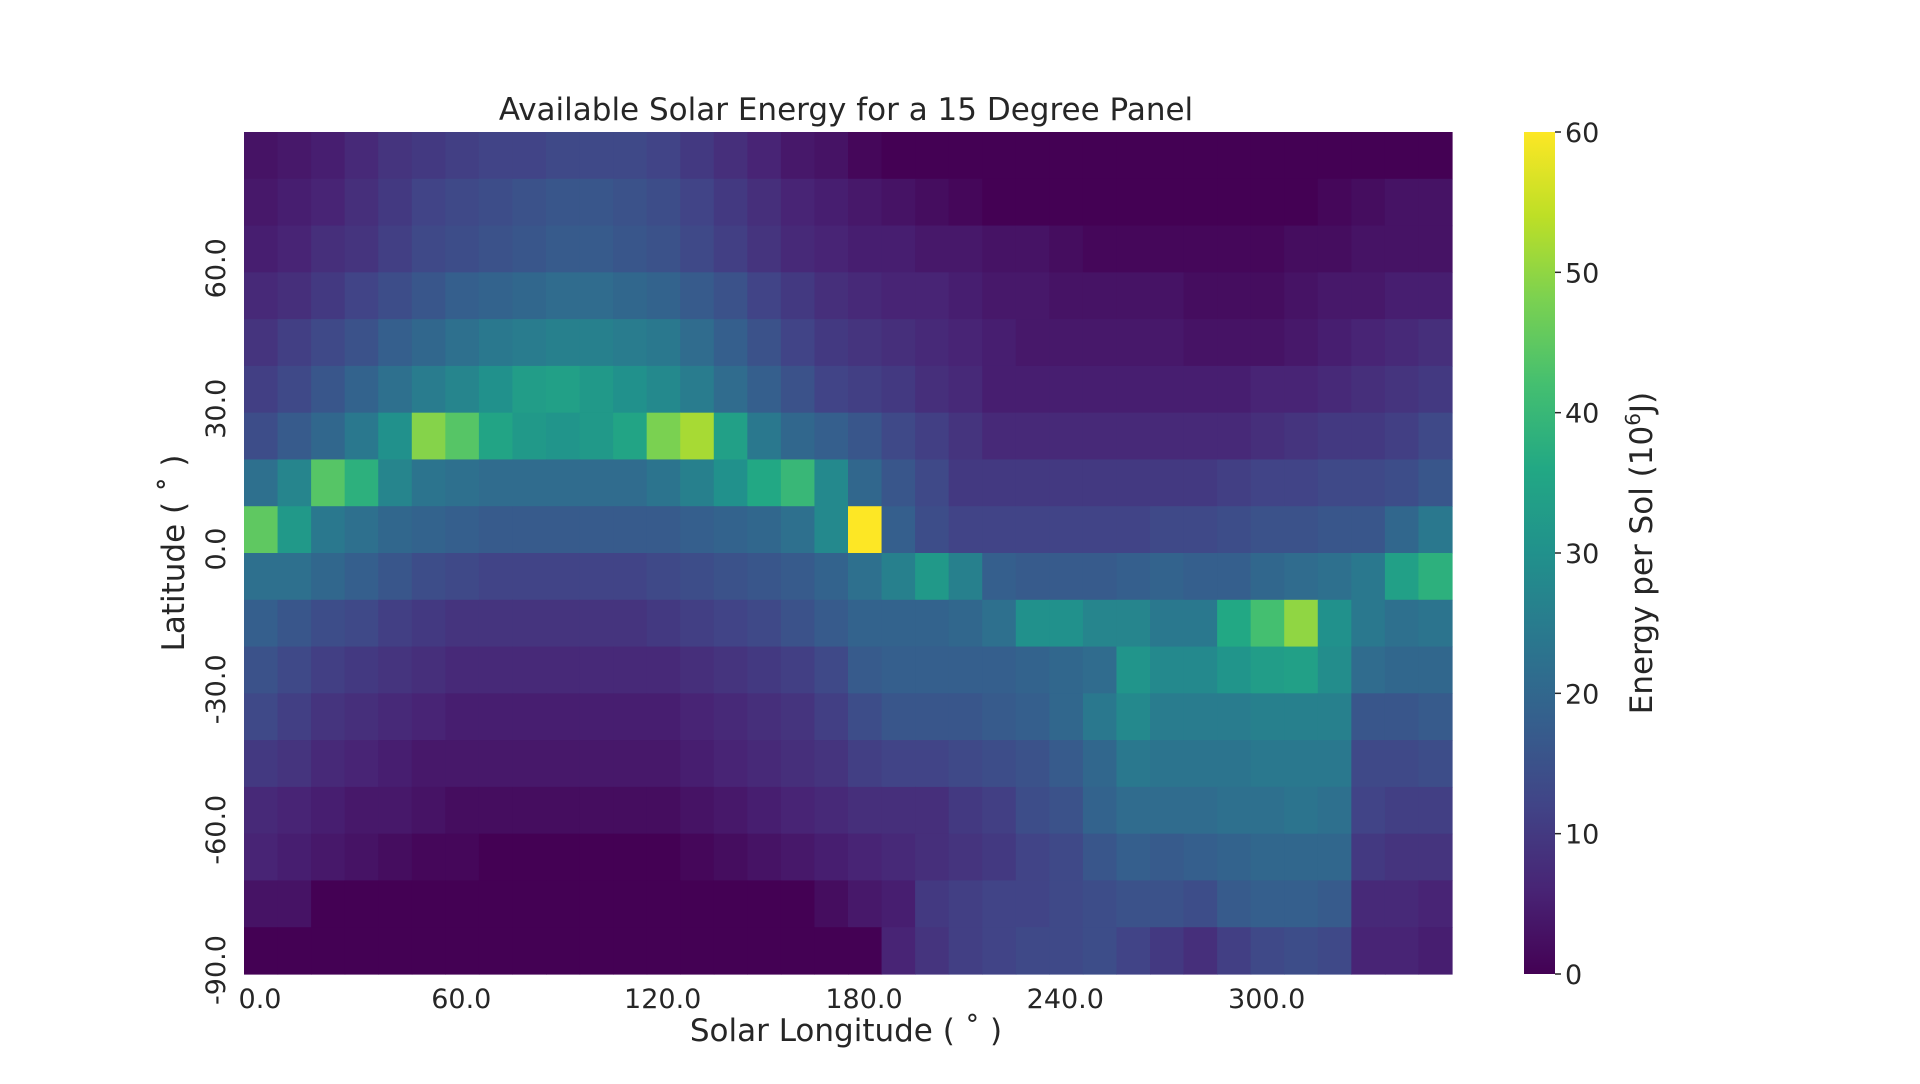  I want to click on x-axis-label: Solar Longitude ( ˚ ), so click(846, 1031).